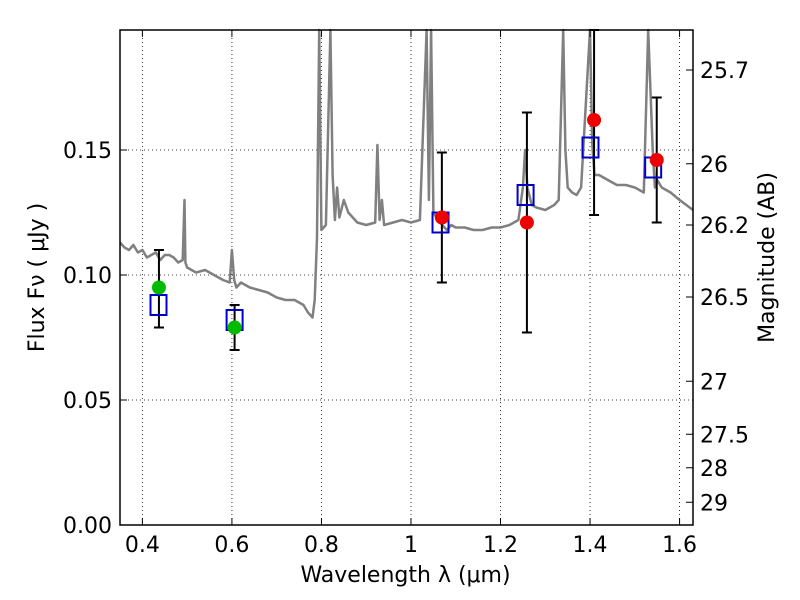 The height and width of the screenshot is (600, 800). Describe the element at coordinates (87, 276) in the screenshot. I see `y-tick-label: 0.10` at that location.